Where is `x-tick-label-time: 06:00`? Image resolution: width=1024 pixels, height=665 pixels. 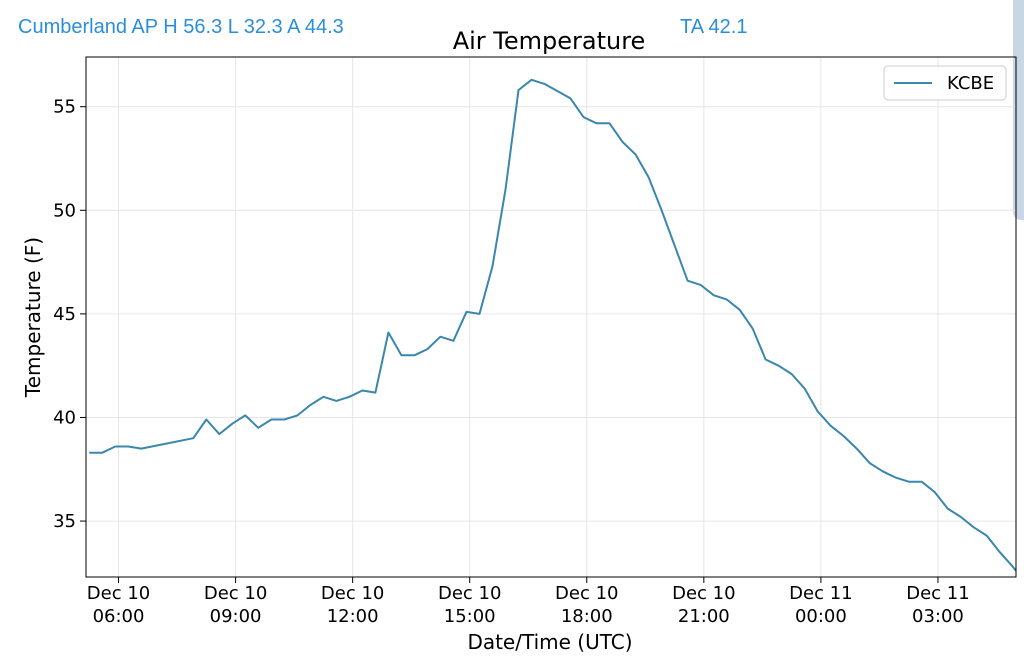 x-tick-label-time: 06:00 is located at coordinates (119, 616).